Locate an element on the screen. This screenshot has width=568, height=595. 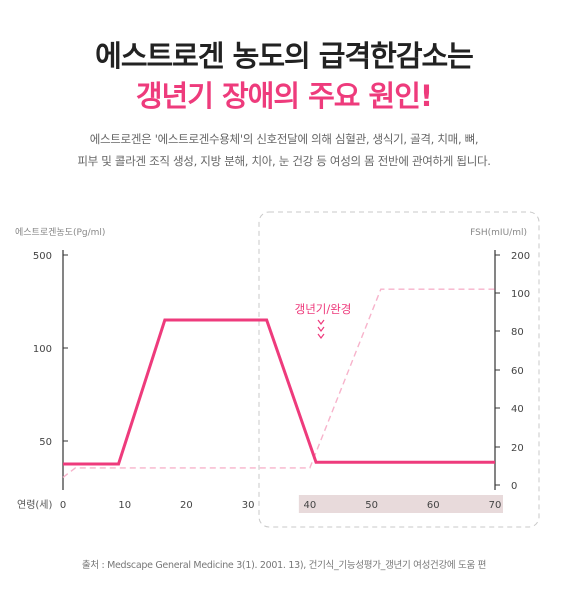
title-line-2: 갱년기 장애의 주요 원인! is located at coordinates (284, 96).